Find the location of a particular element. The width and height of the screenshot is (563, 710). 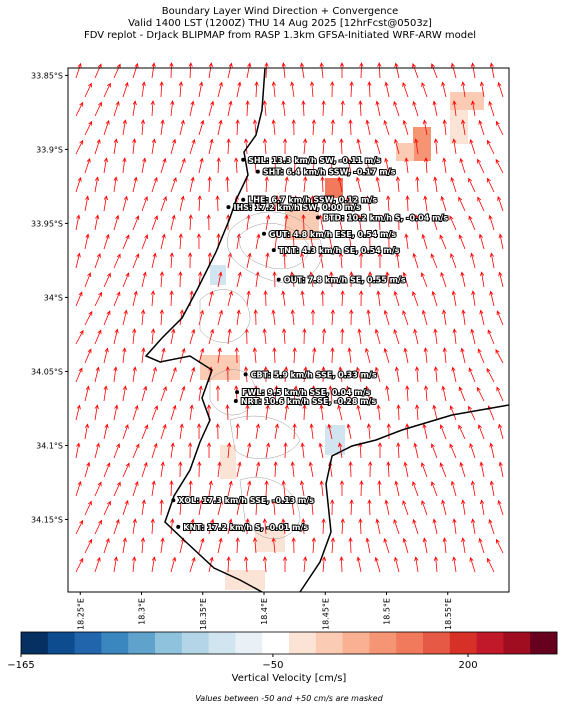

station-label: SHL: 13.3 km/h SW, -0.11 m/s is located at coordinates (314, 160).